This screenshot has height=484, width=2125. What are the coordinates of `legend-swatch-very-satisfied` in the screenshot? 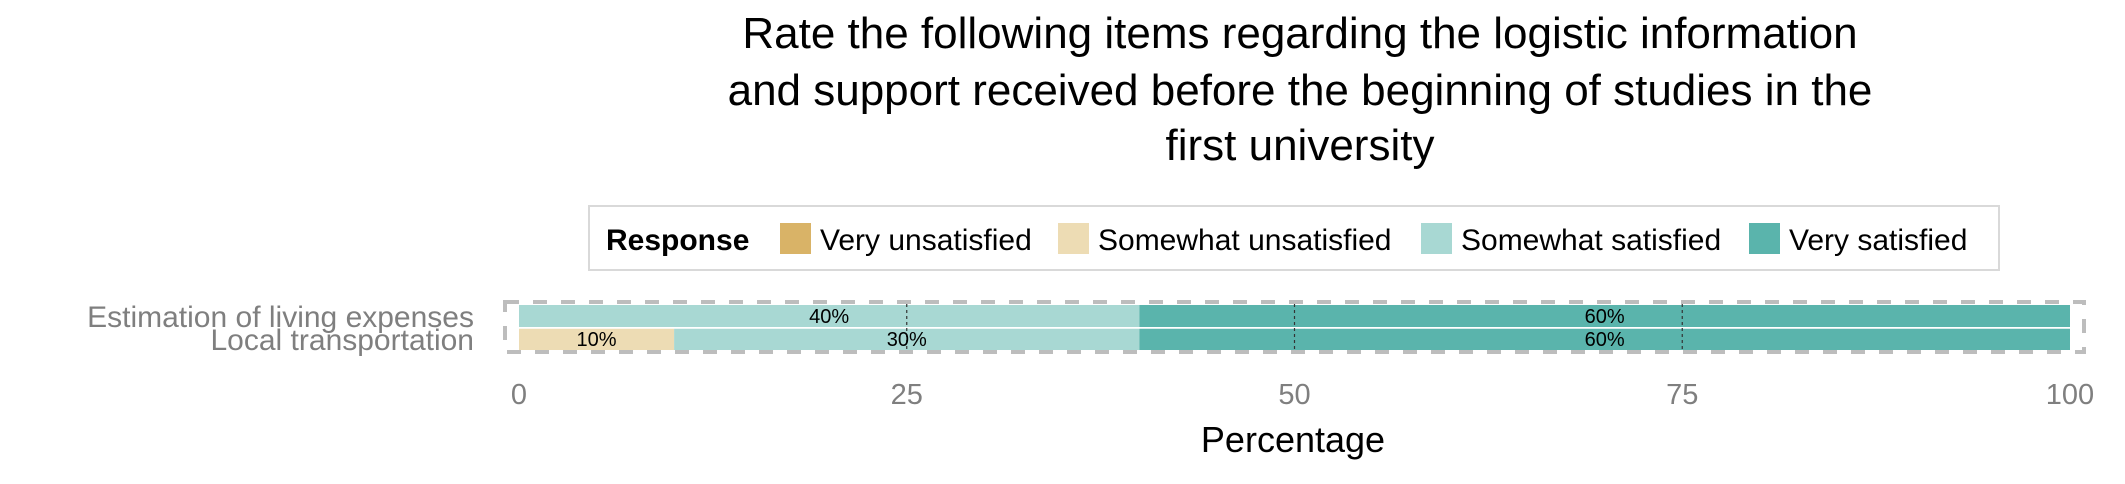 It's located at (1764, 238).